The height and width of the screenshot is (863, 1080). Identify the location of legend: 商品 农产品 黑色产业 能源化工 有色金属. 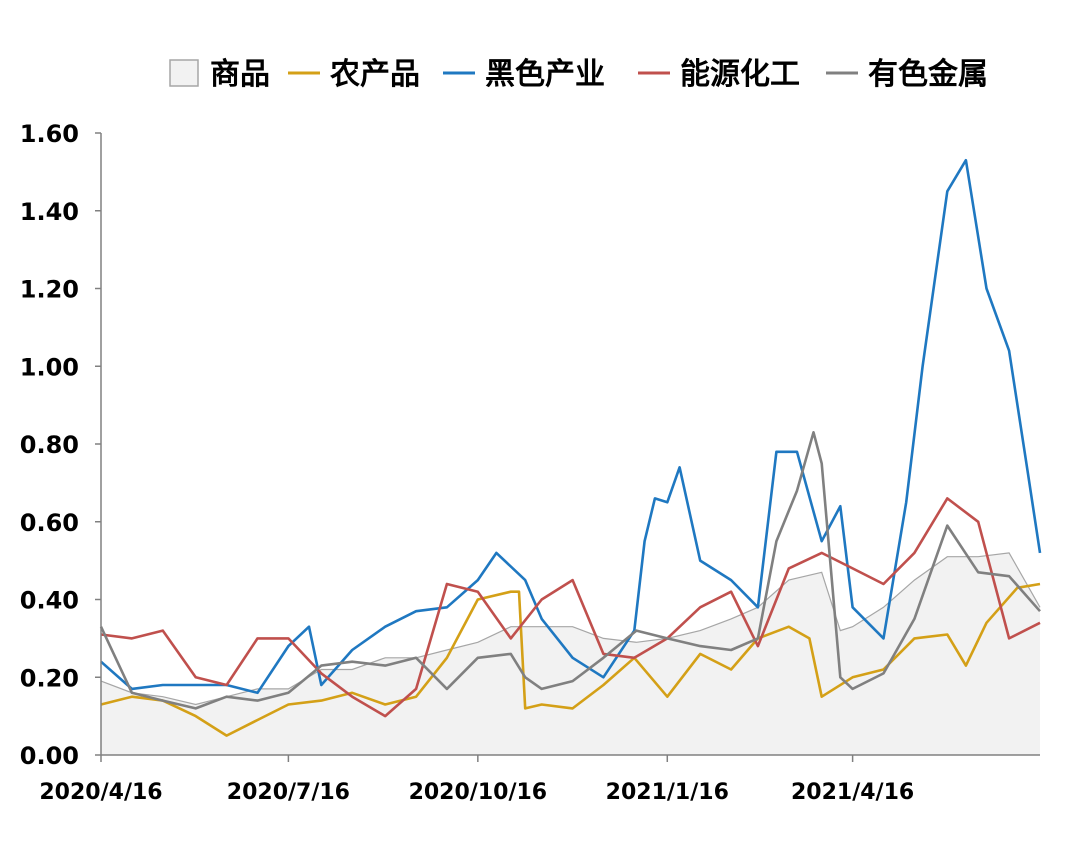
(578, 74).